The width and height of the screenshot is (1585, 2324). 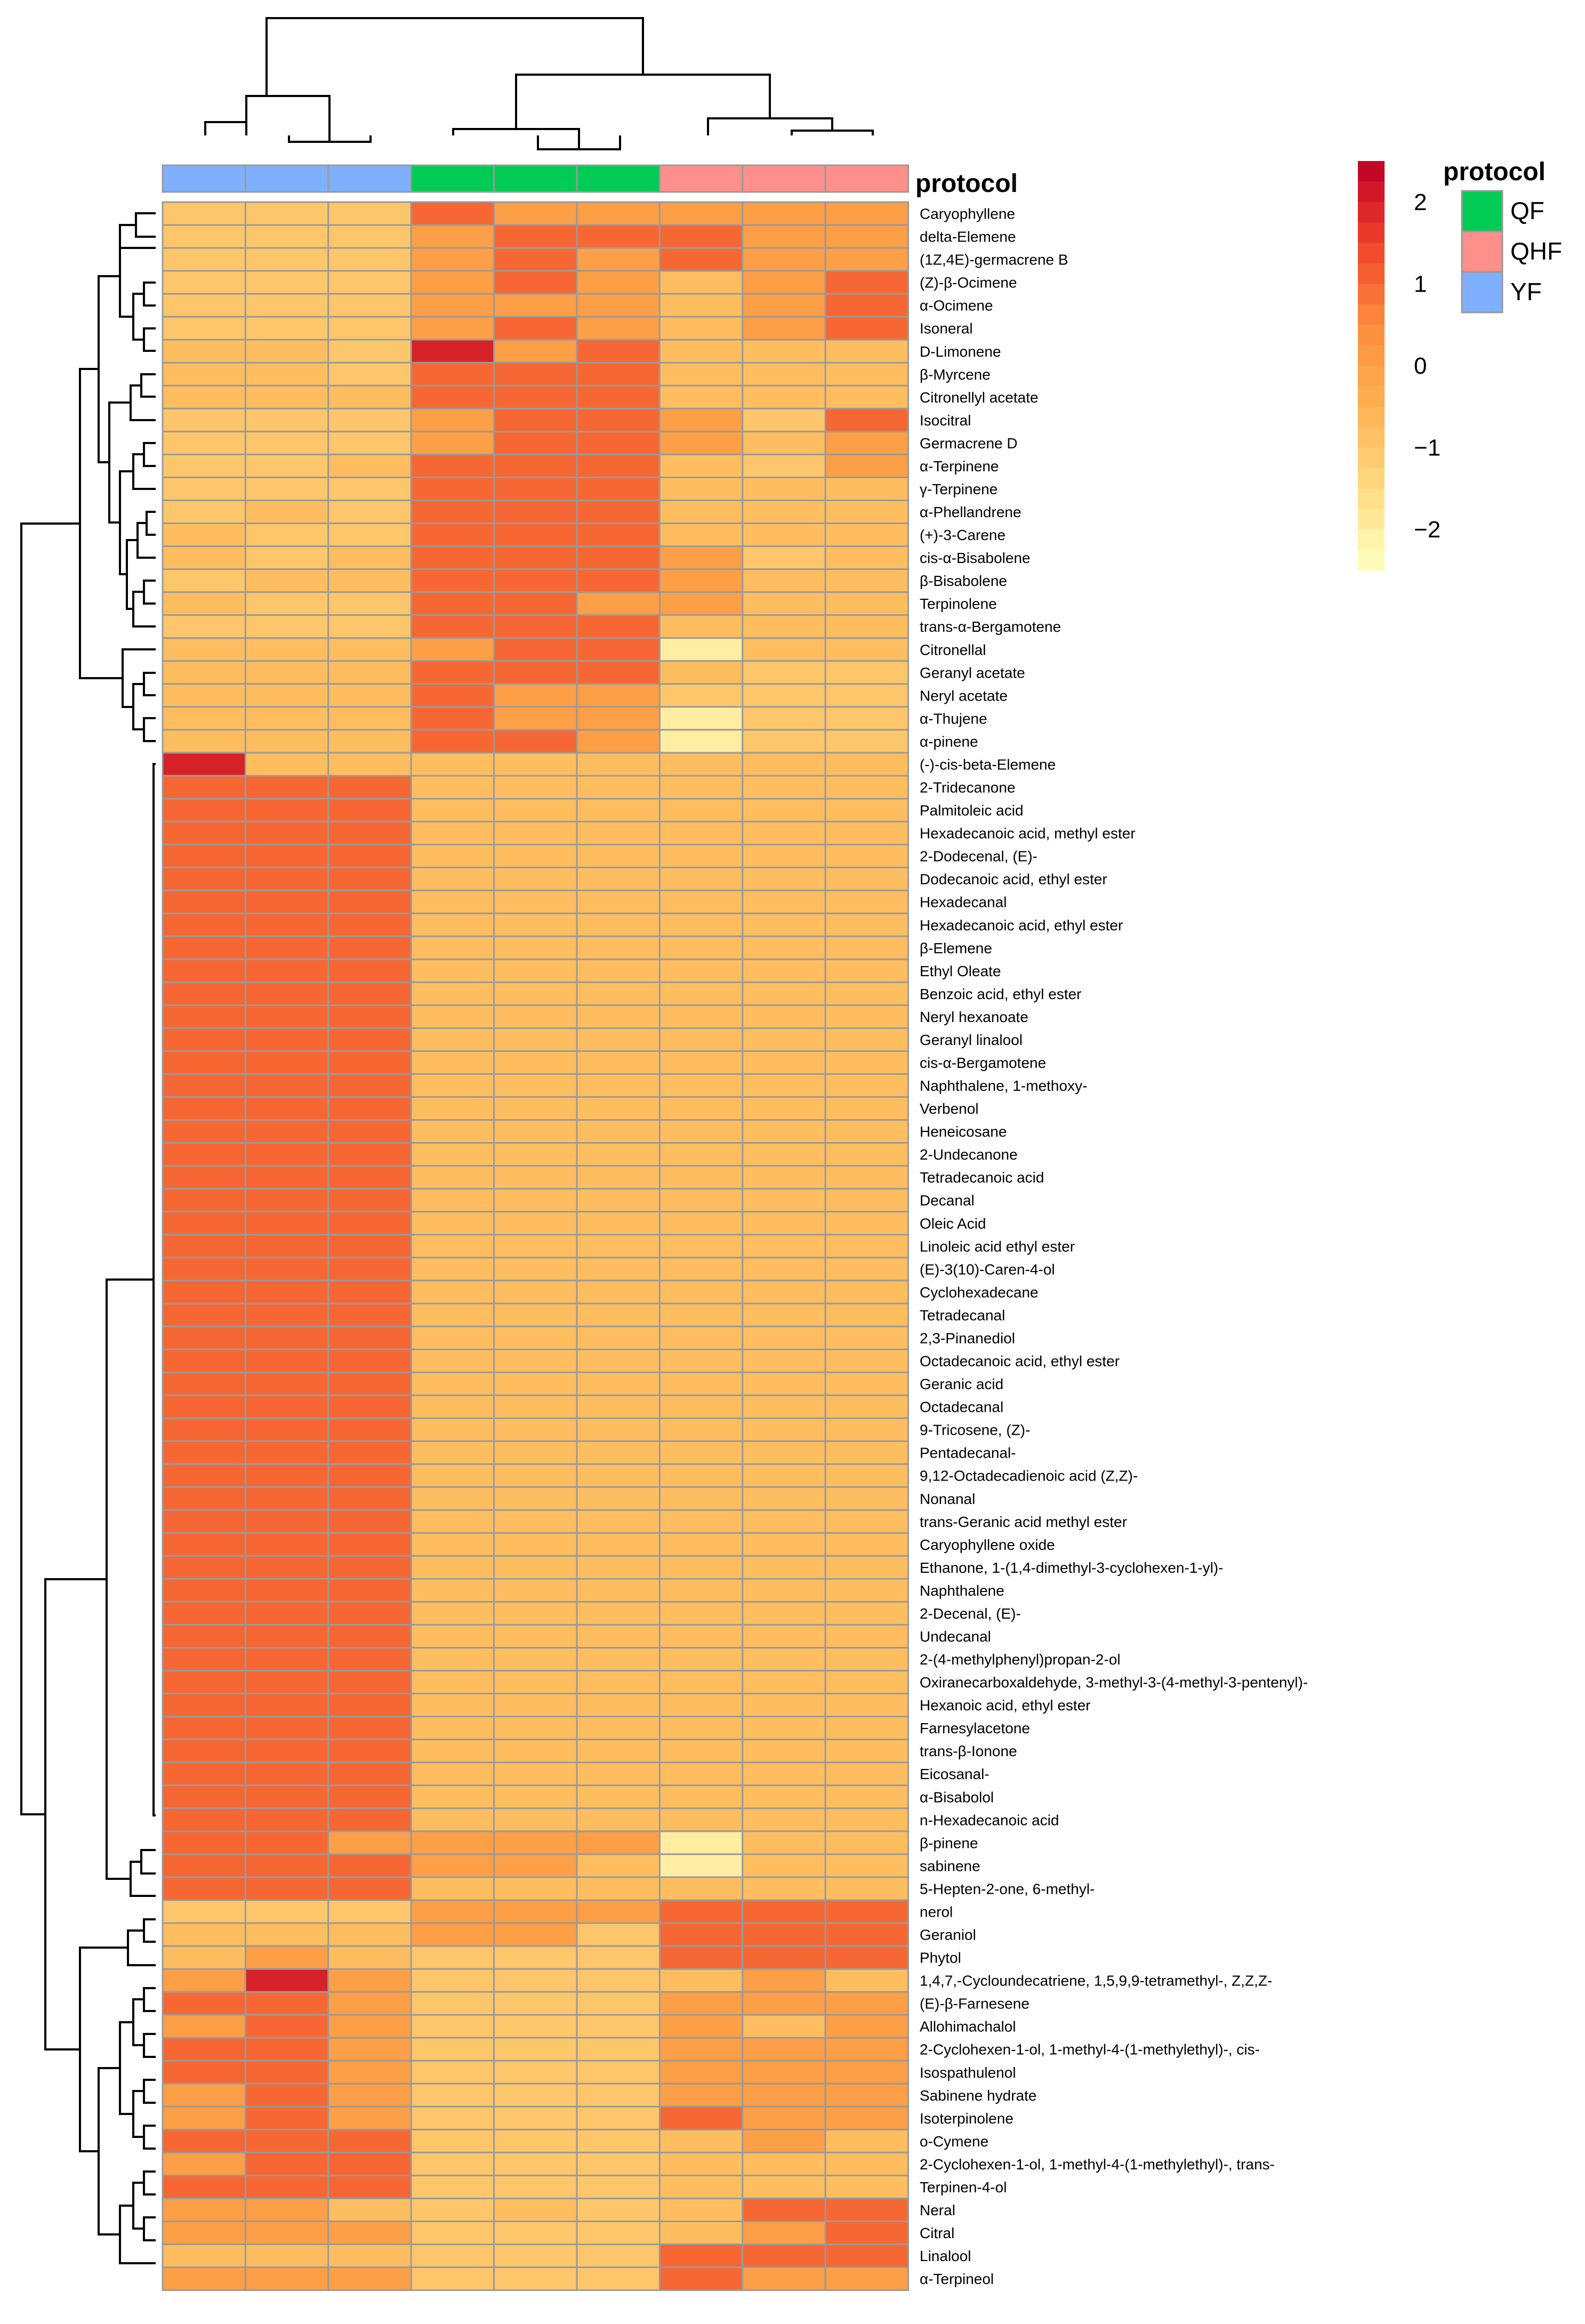 I want to click on row-label: Sabinene hydrate, so click(x=978, y=2095).